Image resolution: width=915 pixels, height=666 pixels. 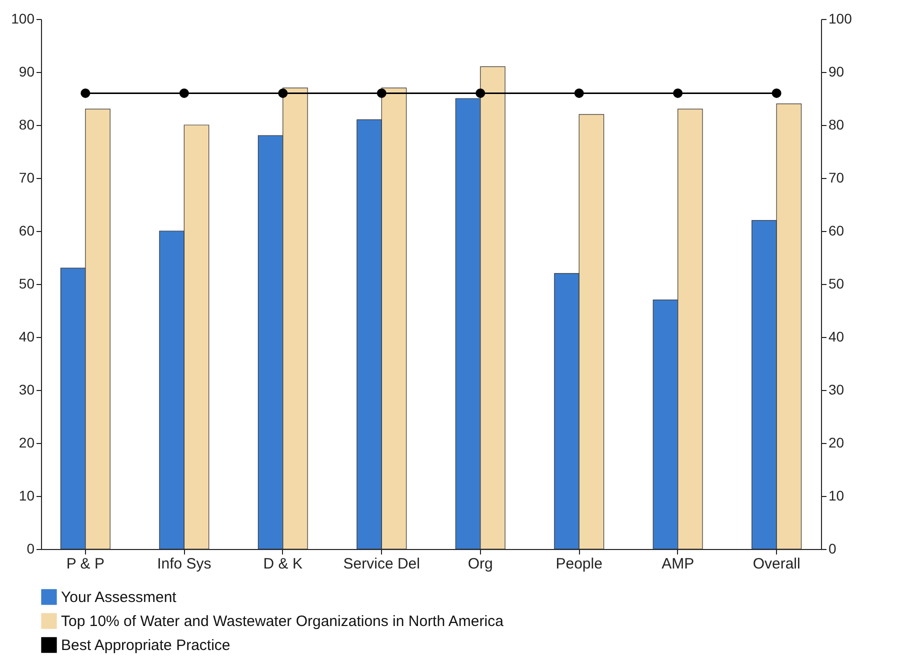 I want to click on y2-tick-label: 80, so click(x=836, y=124).